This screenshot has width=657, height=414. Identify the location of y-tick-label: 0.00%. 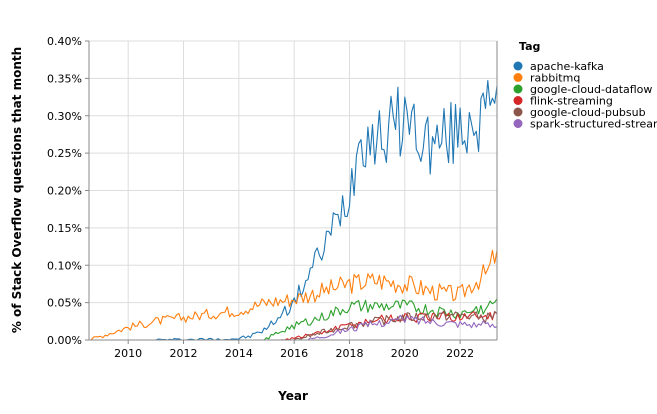
(64, 340).